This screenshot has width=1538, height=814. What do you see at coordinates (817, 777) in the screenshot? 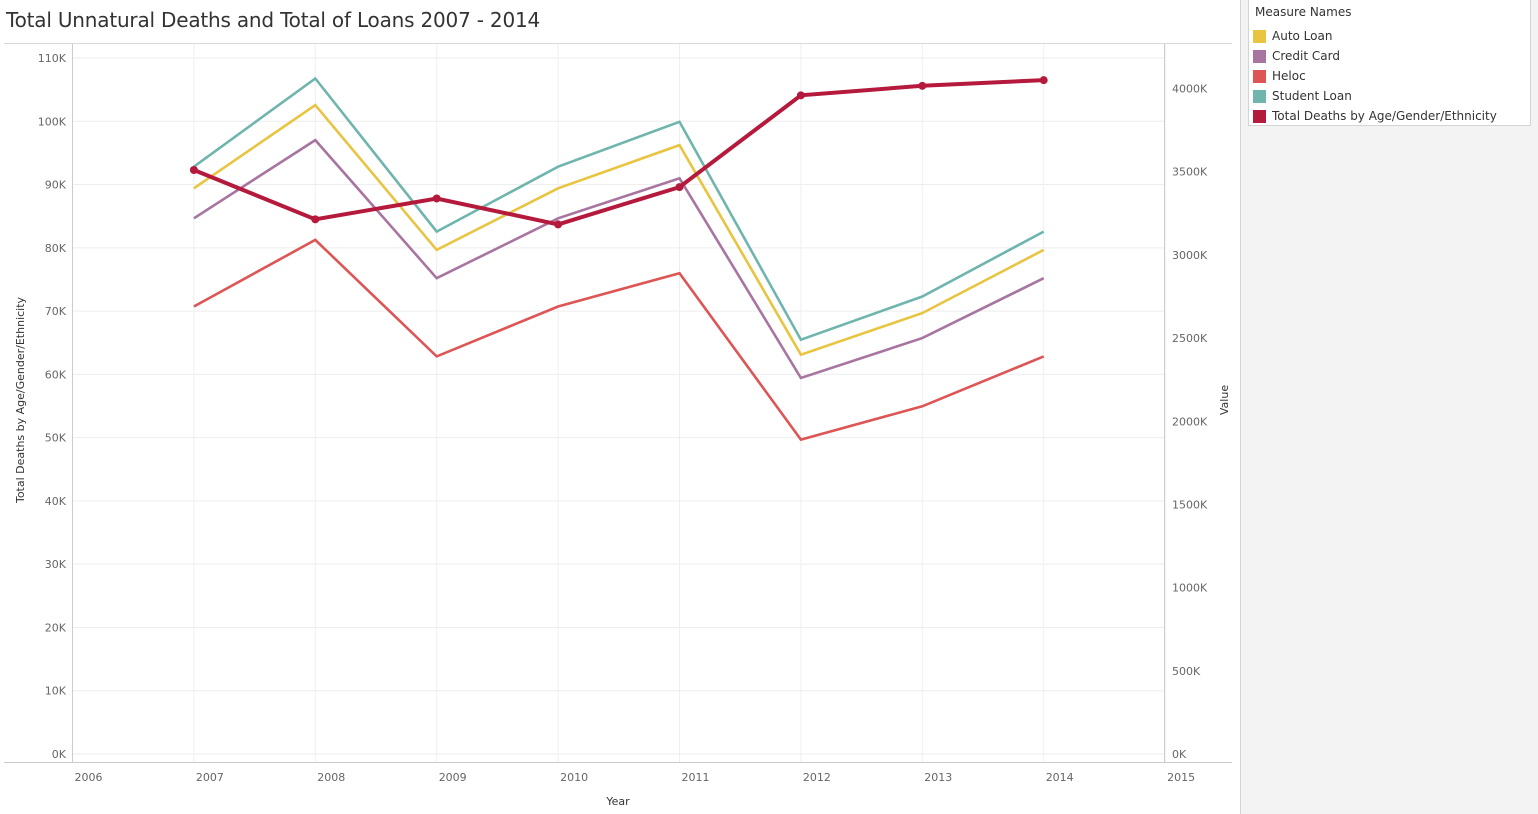
I see `x-tick-label: 2012` at bounding box center [817, 777].